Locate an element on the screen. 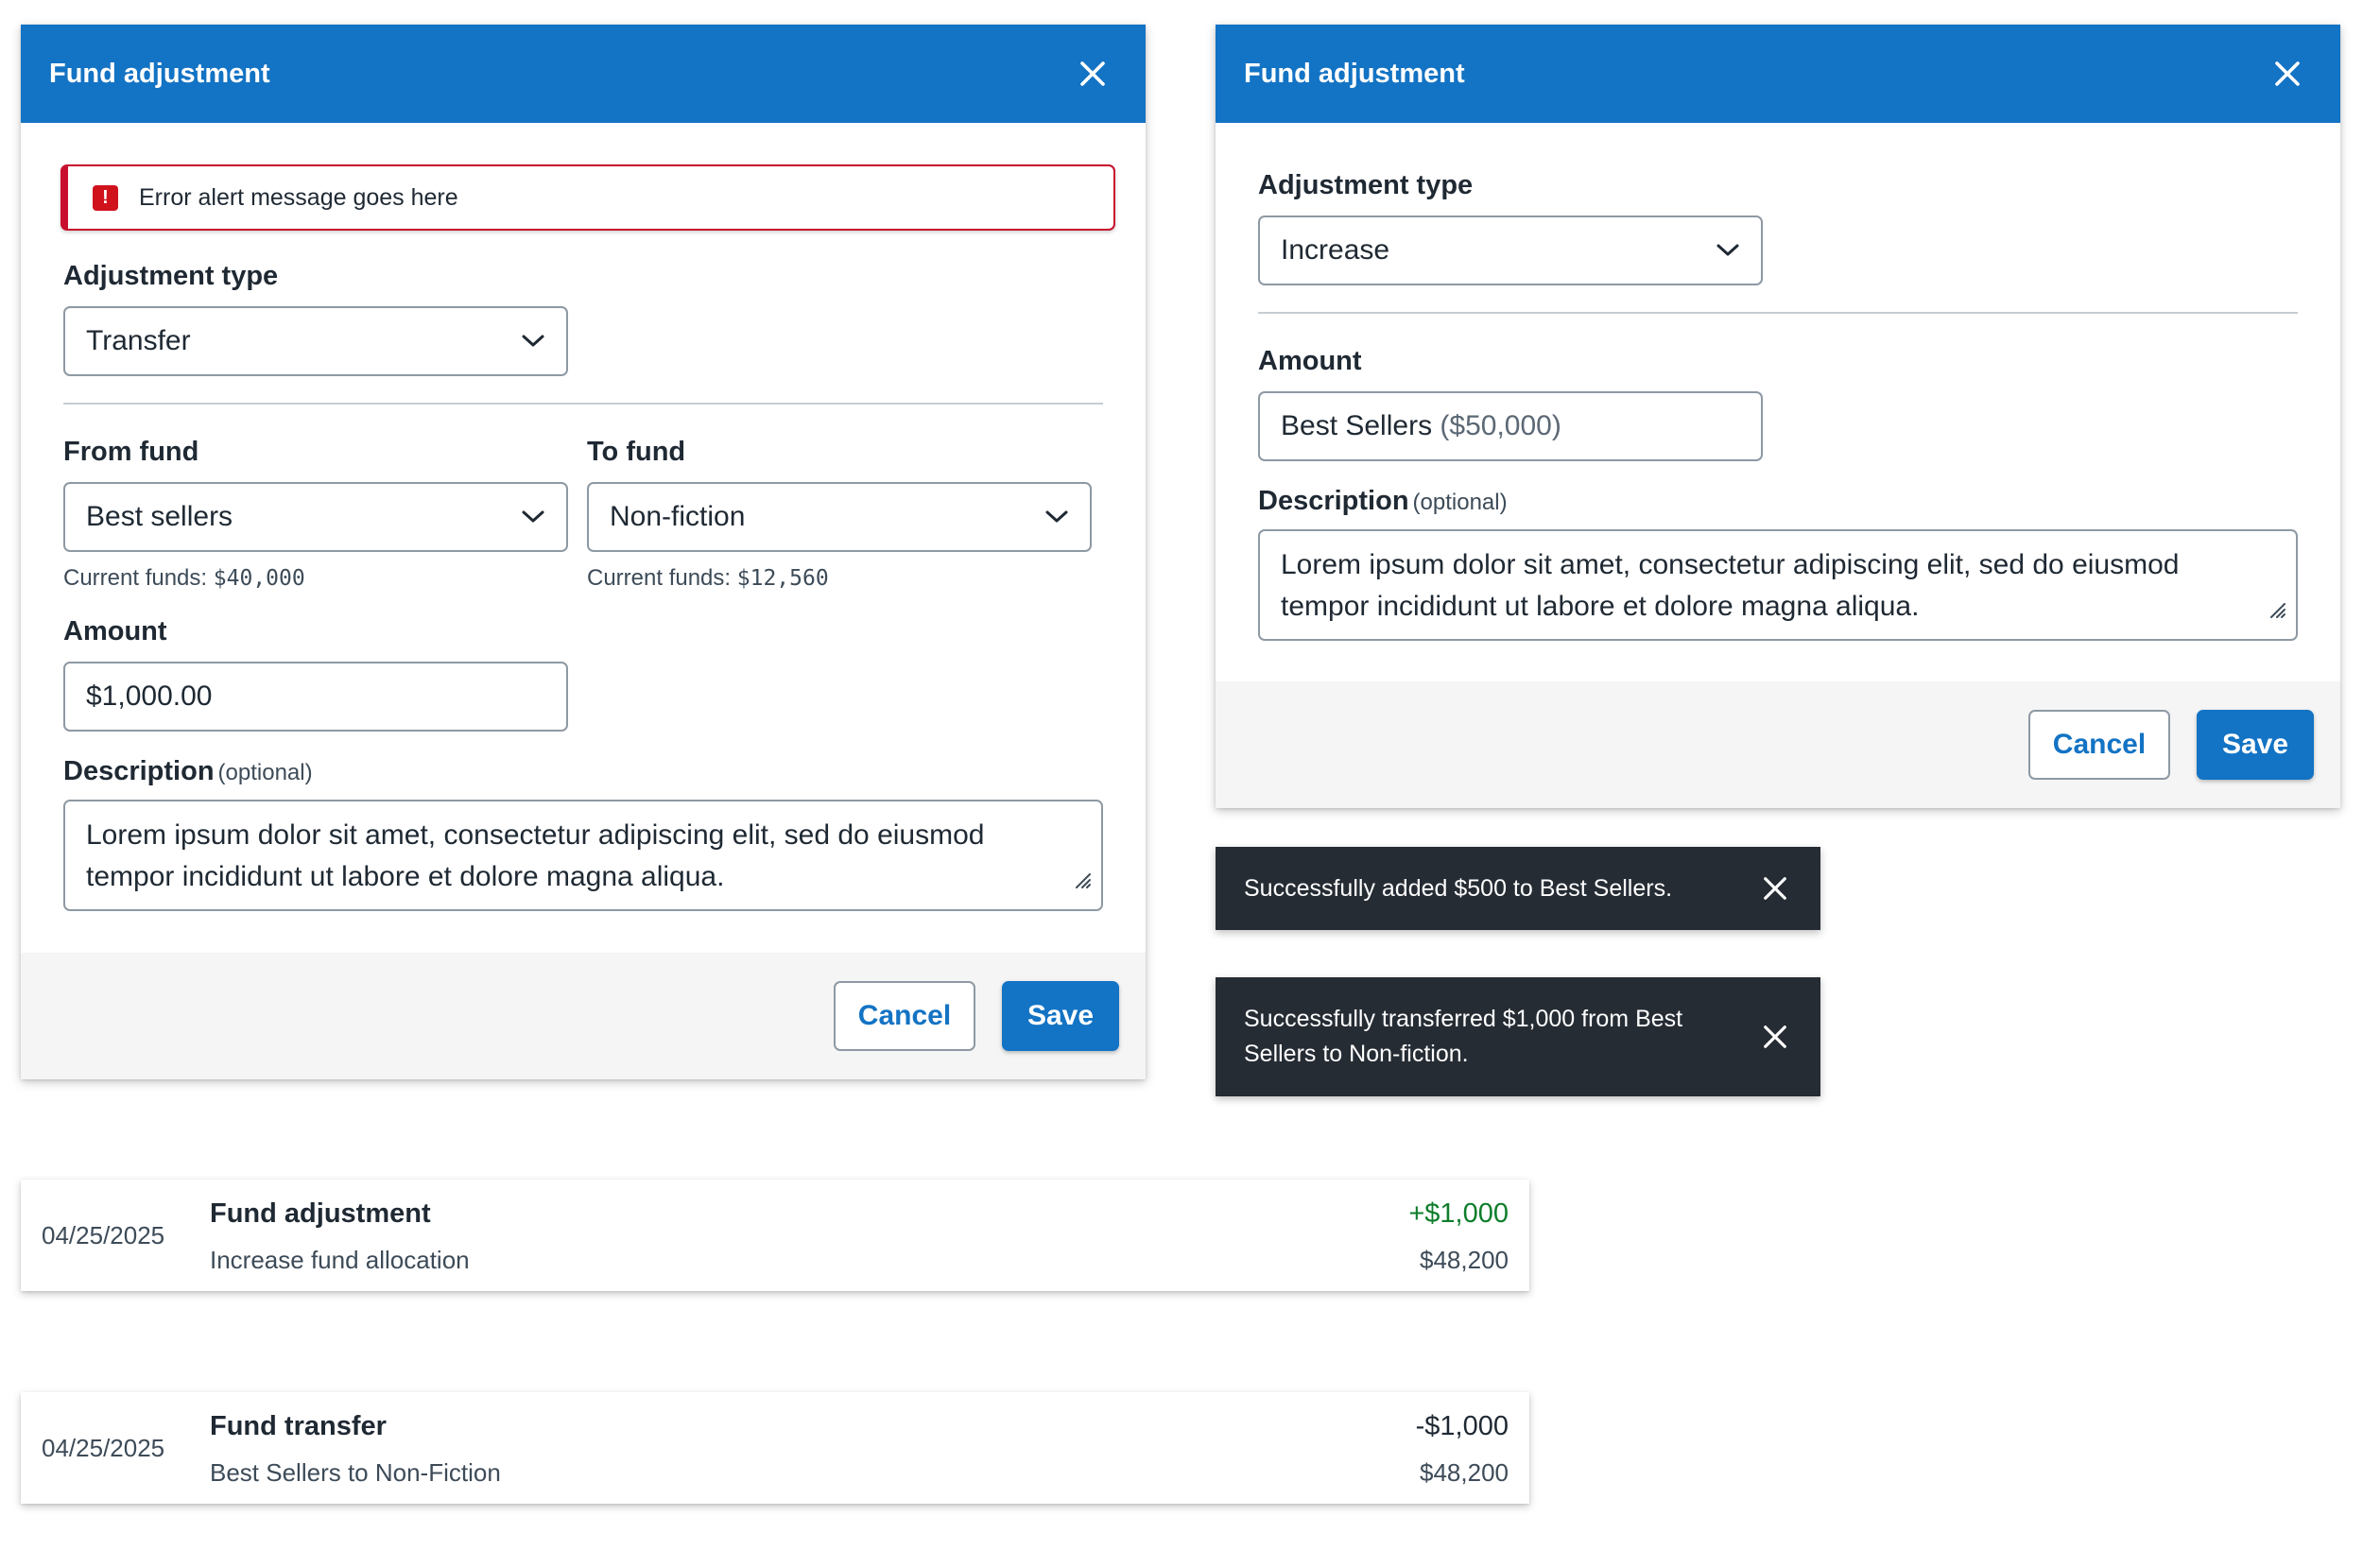  ledger-amount: -$1,000 is located at coordinates (1462, 1426).